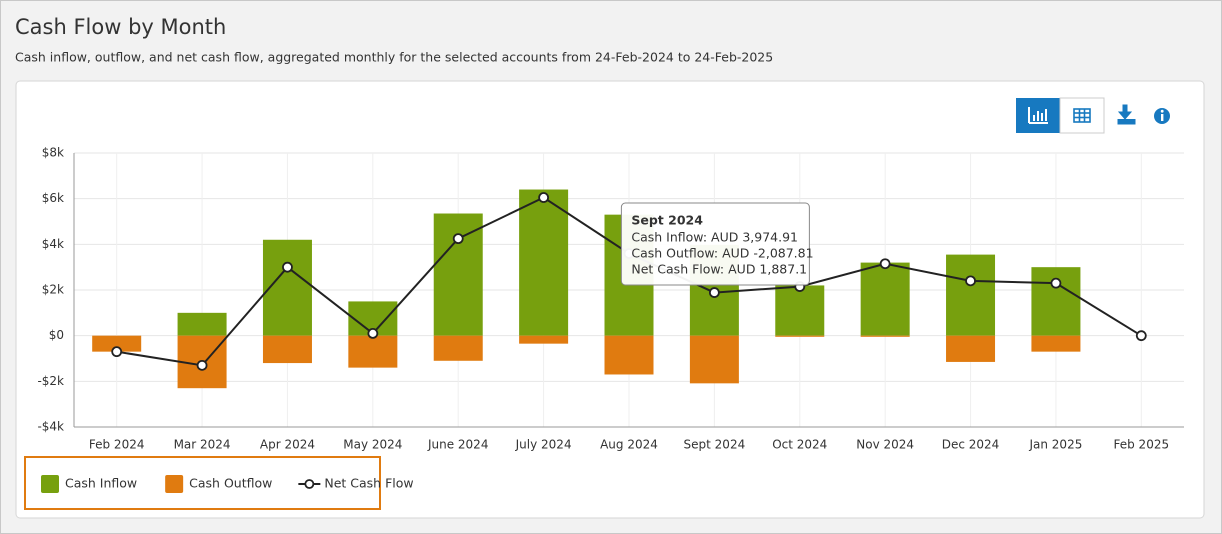  I want to click on x-tick-label: Nov 2024, so click(885, 445).